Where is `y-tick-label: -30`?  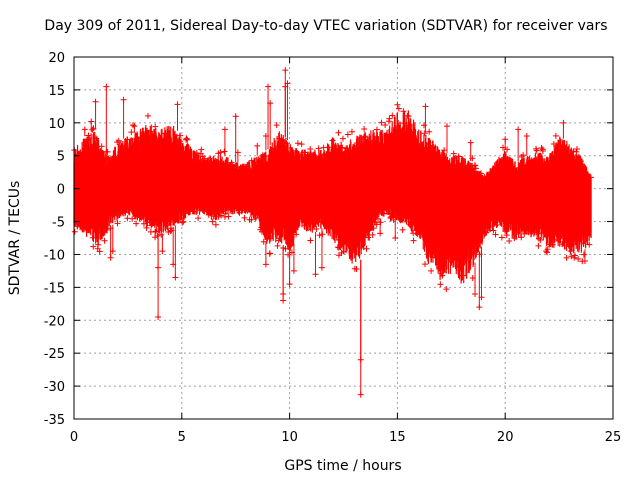 y-tick-label: -30 is located at coordinates (54, 387).